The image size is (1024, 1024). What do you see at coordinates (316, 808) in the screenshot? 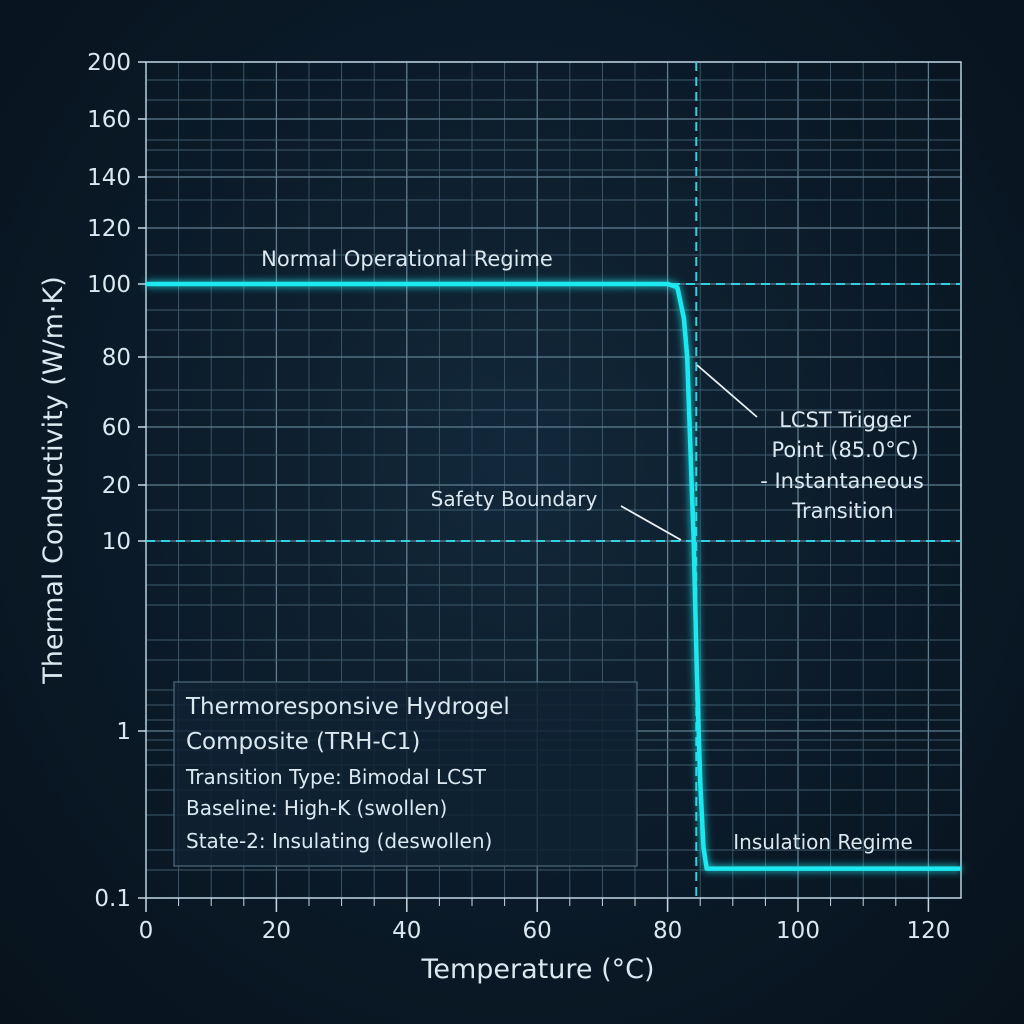
I see `legend-line: Baseline: High-K (swollen)` at bounding box center [316, 808].